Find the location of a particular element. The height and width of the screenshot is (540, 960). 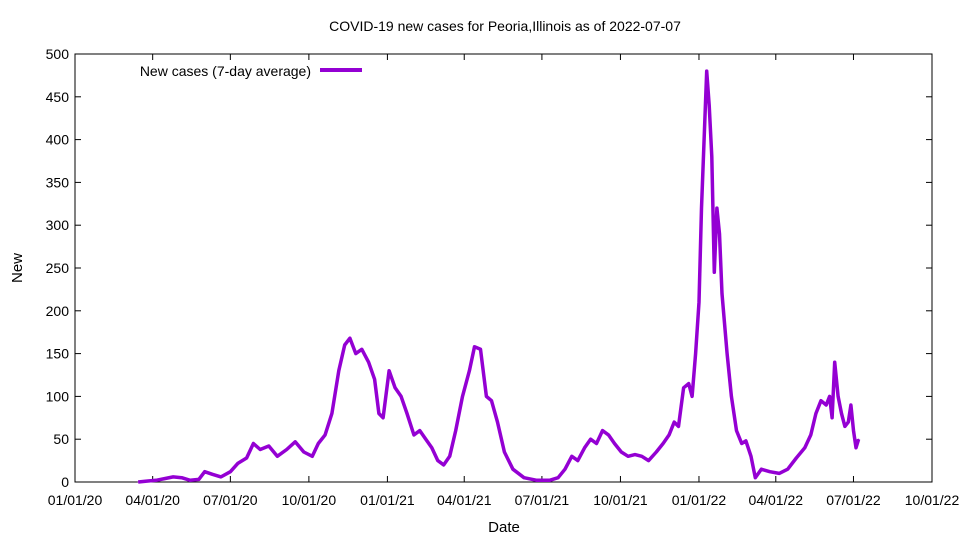

x-axis-label: Date is located at coordinates (504, 527).